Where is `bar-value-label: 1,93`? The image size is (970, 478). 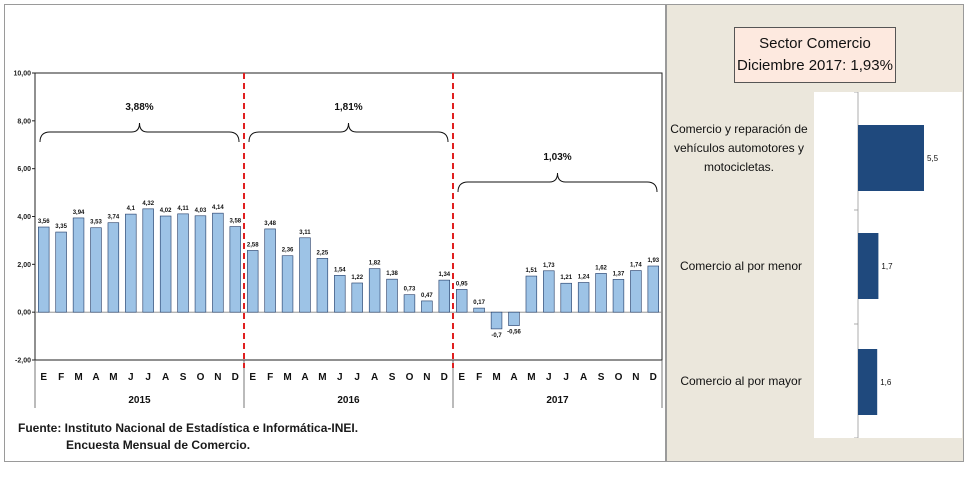 bar-value-label: 1,93 is located at coordinates (653, 261).